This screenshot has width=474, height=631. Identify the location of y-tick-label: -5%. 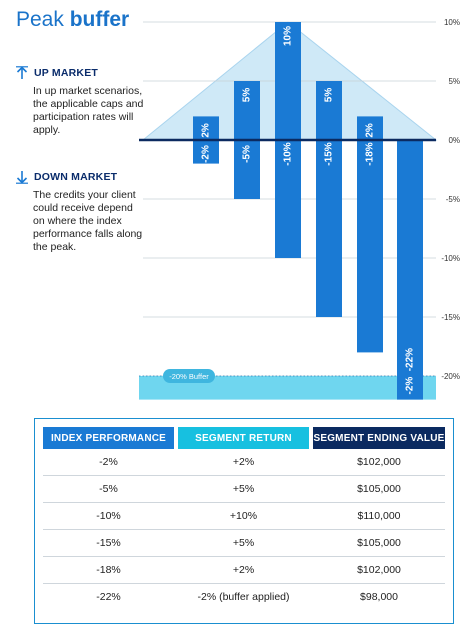
(453, 199).